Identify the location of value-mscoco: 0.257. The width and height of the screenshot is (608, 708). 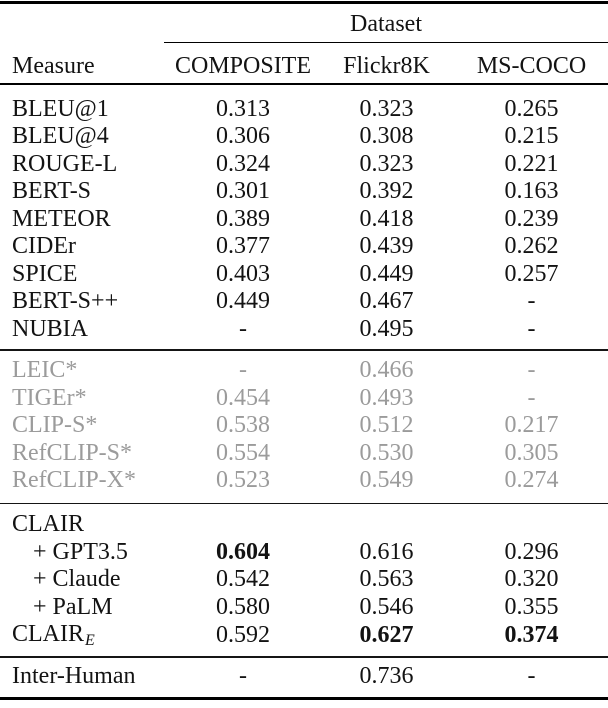
(531, 273).